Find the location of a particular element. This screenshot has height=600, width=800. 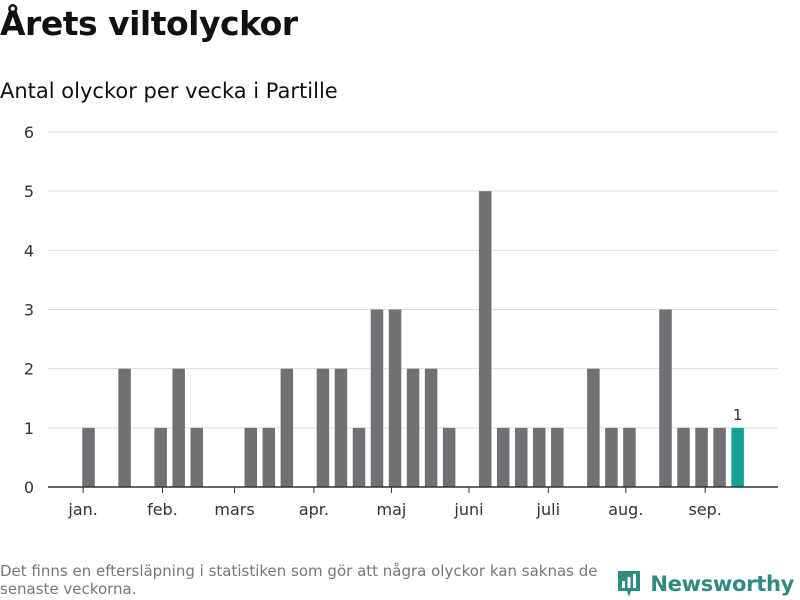

y-tick-label: 4 is located at coordinates (29, 250).